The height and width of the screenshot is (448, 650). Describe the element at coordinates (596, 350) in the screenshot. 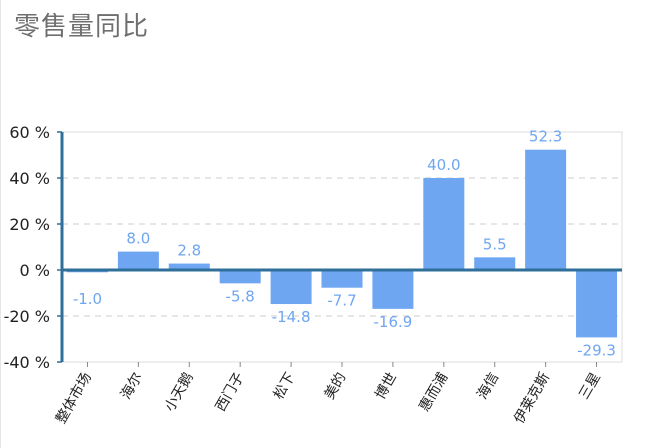

I see `data-label: -29.3` at that location.